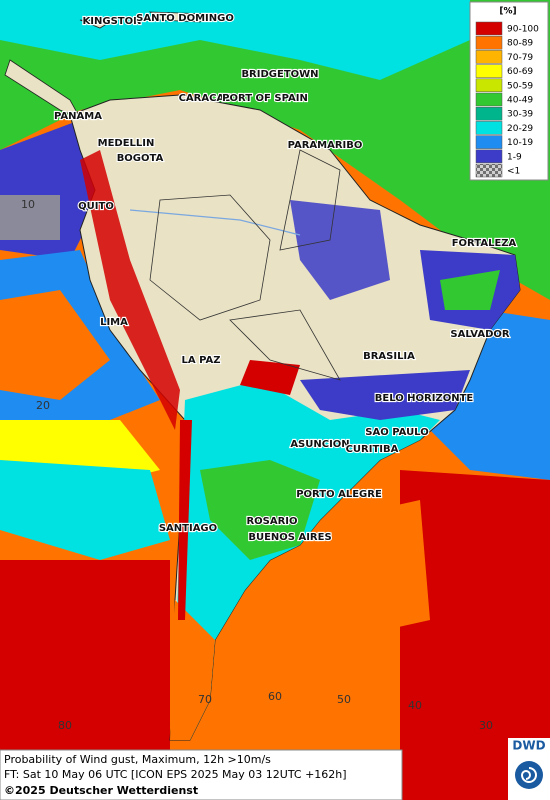 Image resolution: width=550 pixels, height=800 pixels. What do you see at coordinates (28, 204) in the screenshot?
I see `grid-label: 10` at bounding box center [28, 204].